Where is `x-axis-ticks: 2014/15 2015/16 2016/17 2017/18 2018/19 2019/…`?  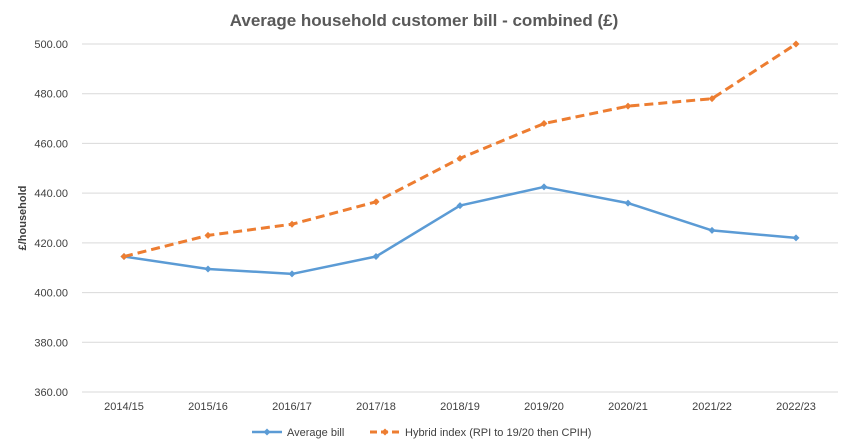
x-axis-ticks: 2014/15 2015/16 2016/17 2017/18 2018/19 2019/… is located at coordinates (460, 407).